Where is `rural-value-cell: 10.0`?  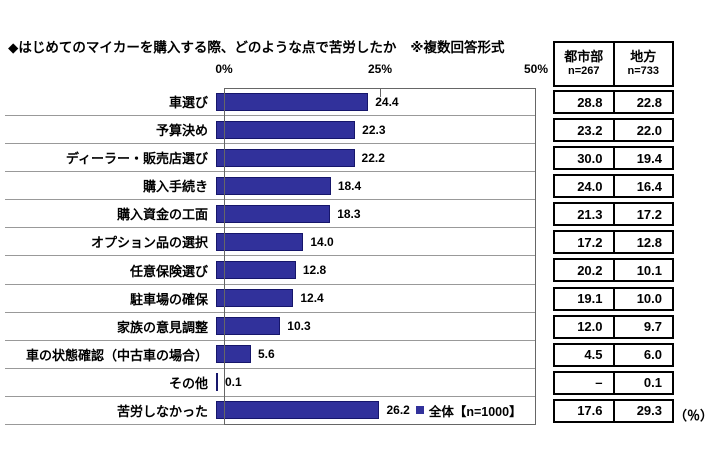 rural-value-cell: 10.0 is located at coordinates (649, 299).